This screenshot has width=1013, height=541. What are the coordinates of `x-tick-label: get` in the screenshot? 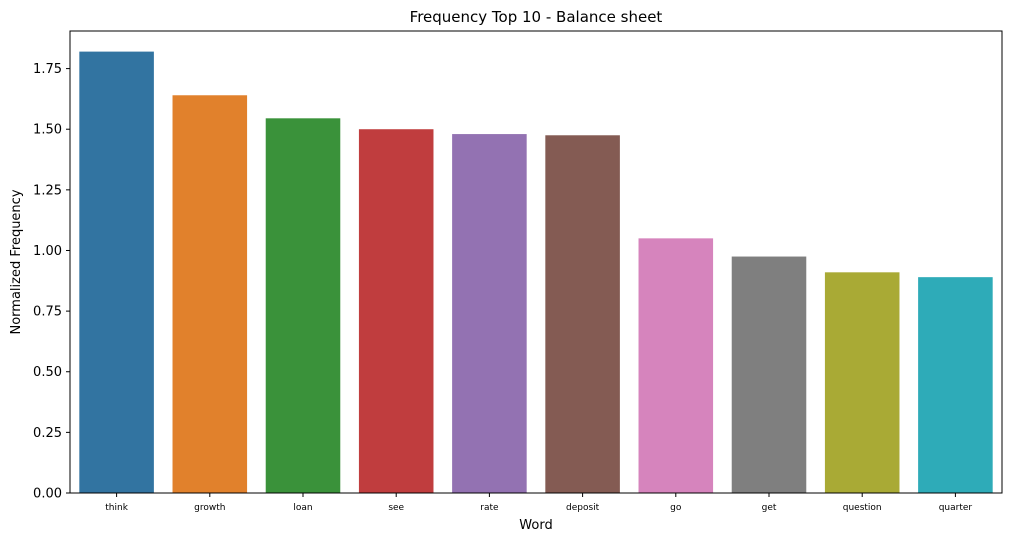 It's located at (769, 508).